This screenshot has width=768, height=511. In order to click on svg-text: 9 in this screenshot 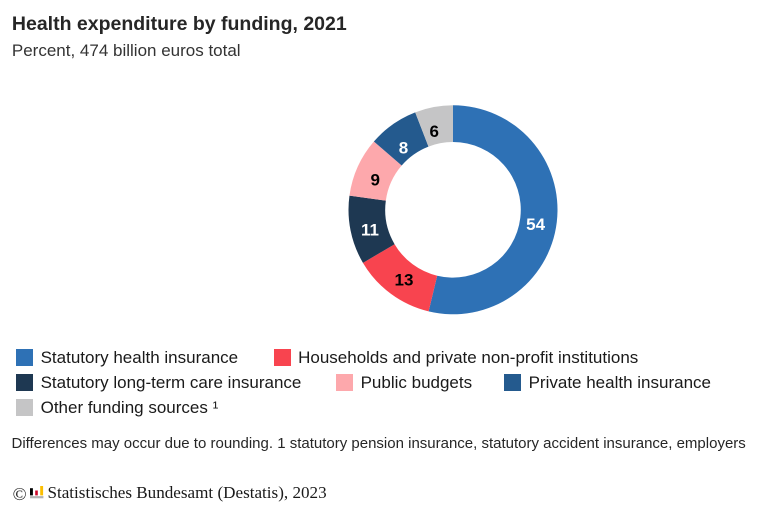, I will do `click(374, 180)`.